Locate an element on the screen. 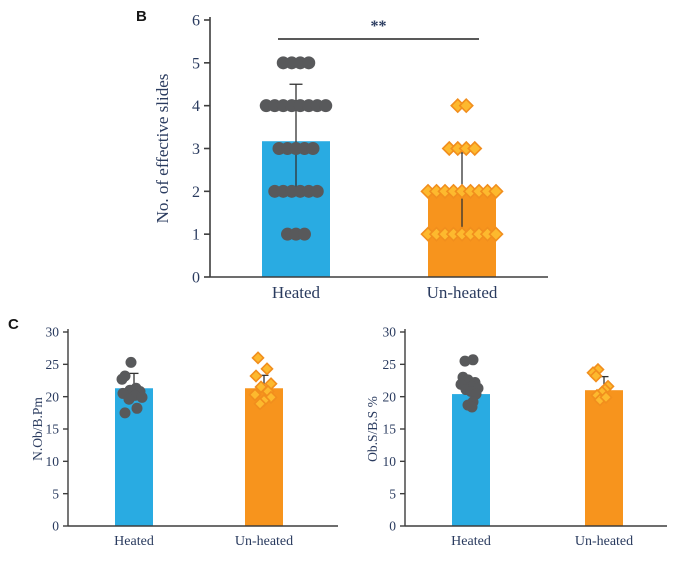  panel-c-label: C is located at coordinates (13, 324).